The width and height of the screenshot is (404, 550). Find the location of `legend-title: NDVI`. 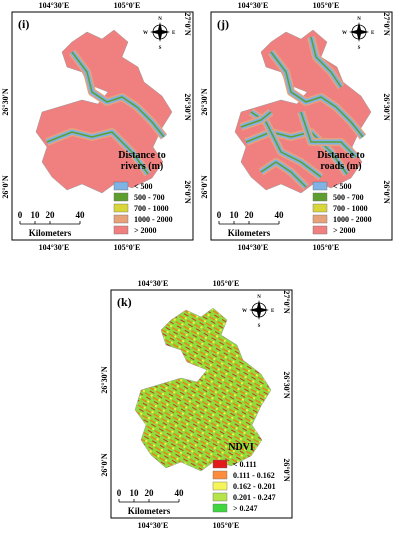

legend-title: NDVI is located at coordinates (241, 447).